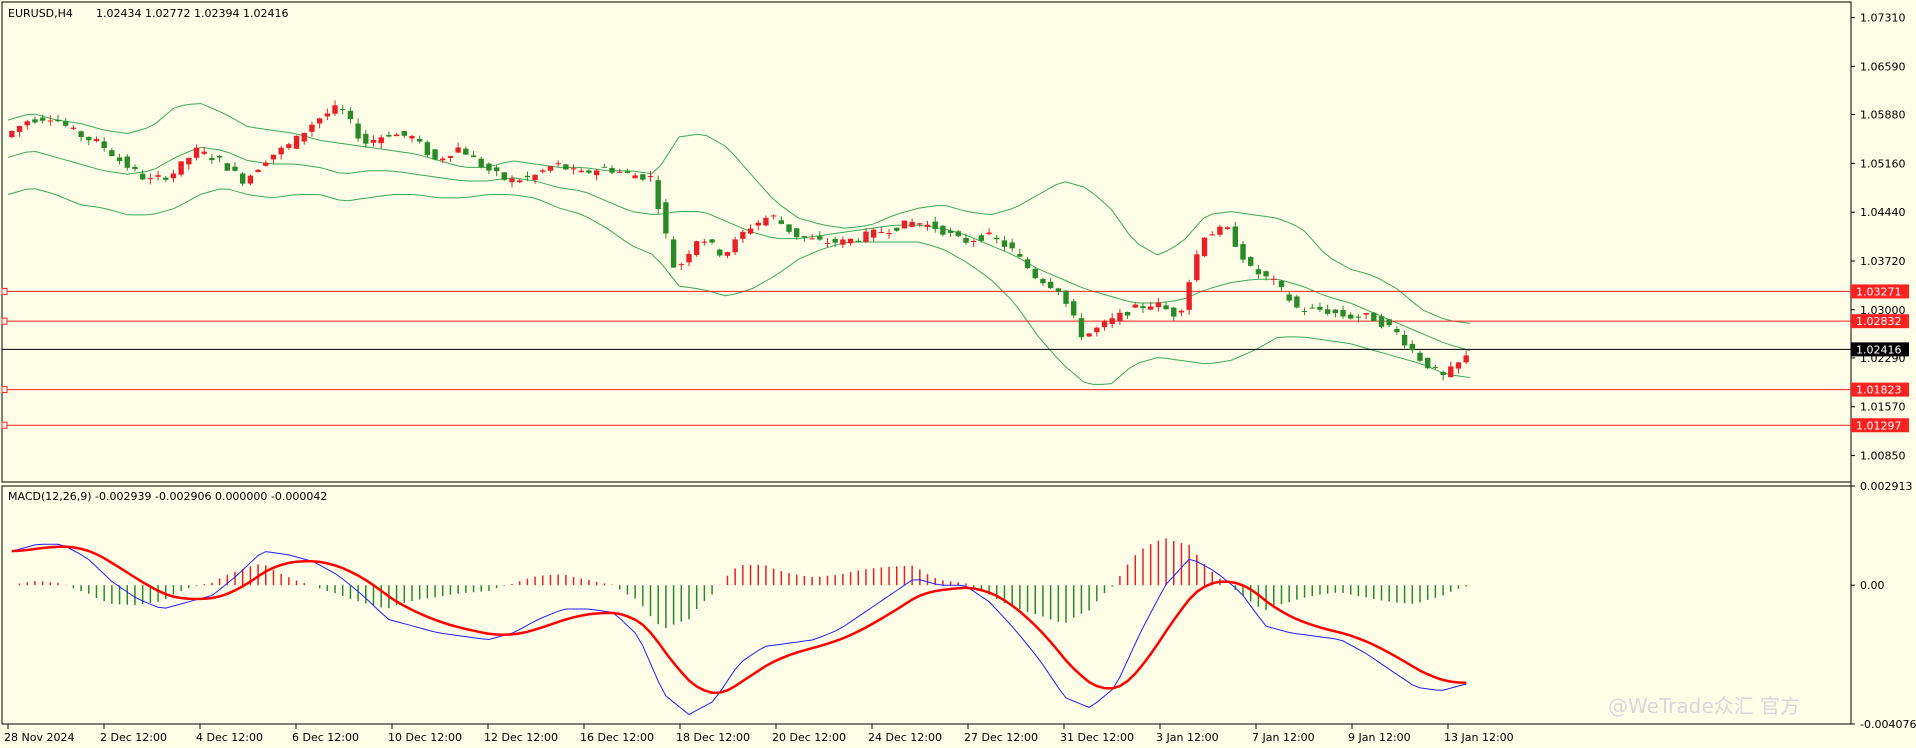  I want to click on time-tick-label: 20 Dec 12:00, so click(809, 737).